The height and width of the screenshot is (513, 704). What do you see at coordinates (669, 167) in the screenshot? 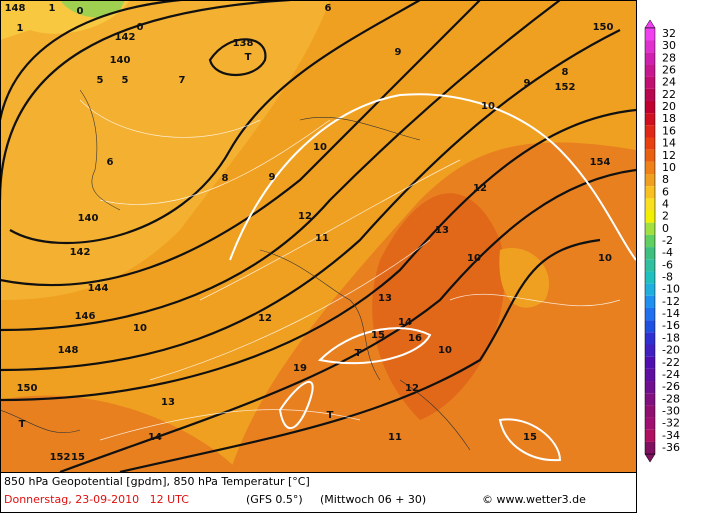
I see `colorbar-label: 10` at bounding box center [669, 167].